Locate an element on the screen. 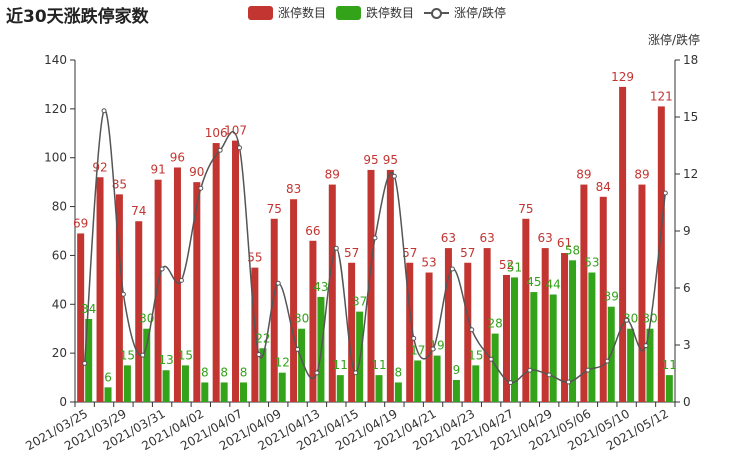 The height and width of the screenshot is (463, 750). bar-label-limit-down: 58 is located at coordinates (572, 250).